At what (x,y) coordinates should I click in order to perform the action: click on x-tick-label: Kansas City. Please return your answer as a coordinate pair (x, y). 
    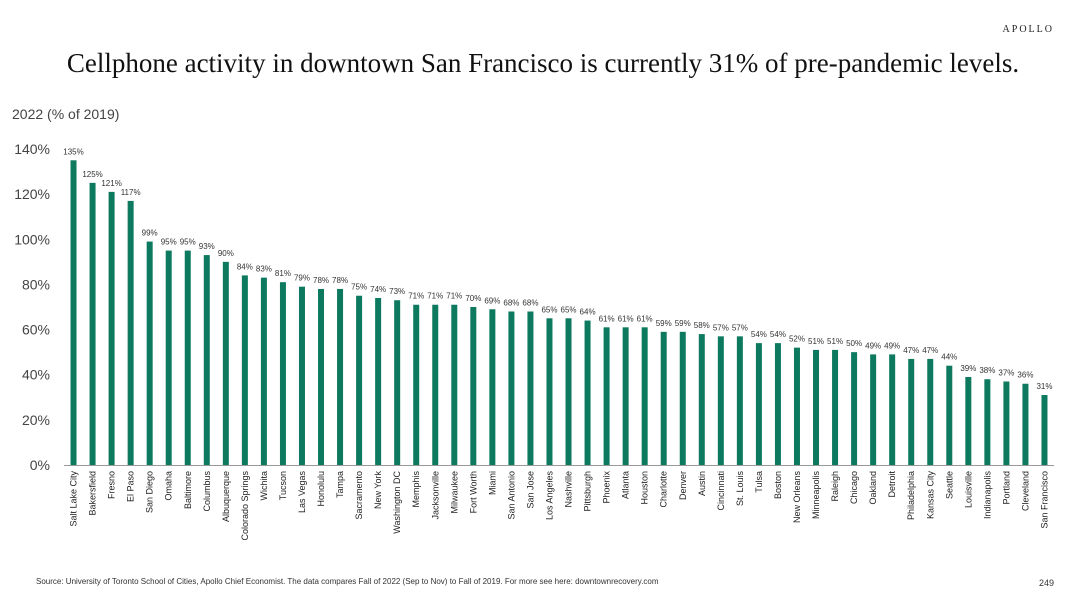
    Looking at the image, I should click on (930, 495).